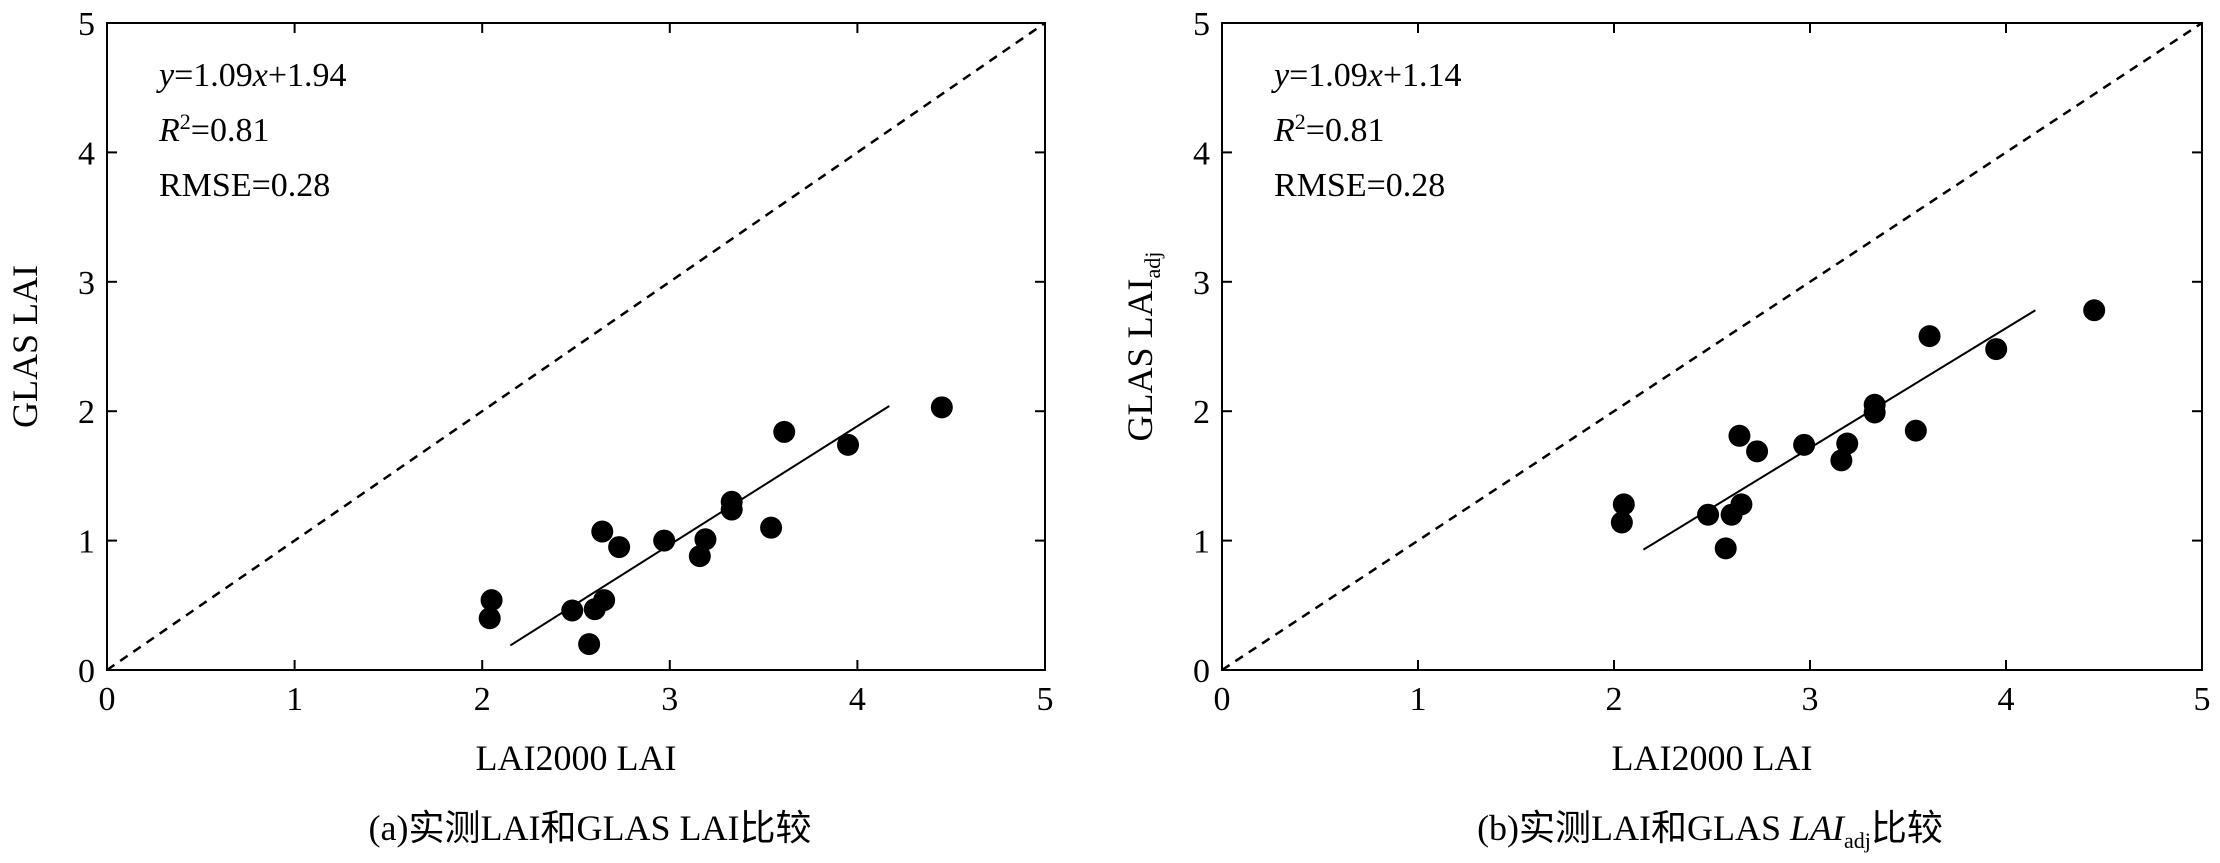 The height and width of the screenshot is (863, 2220). What do you see at coordinates (1907, 828) in the screenshot?
I see `panel-caption-suffix: 比较` at bounding box center [1907, 828].